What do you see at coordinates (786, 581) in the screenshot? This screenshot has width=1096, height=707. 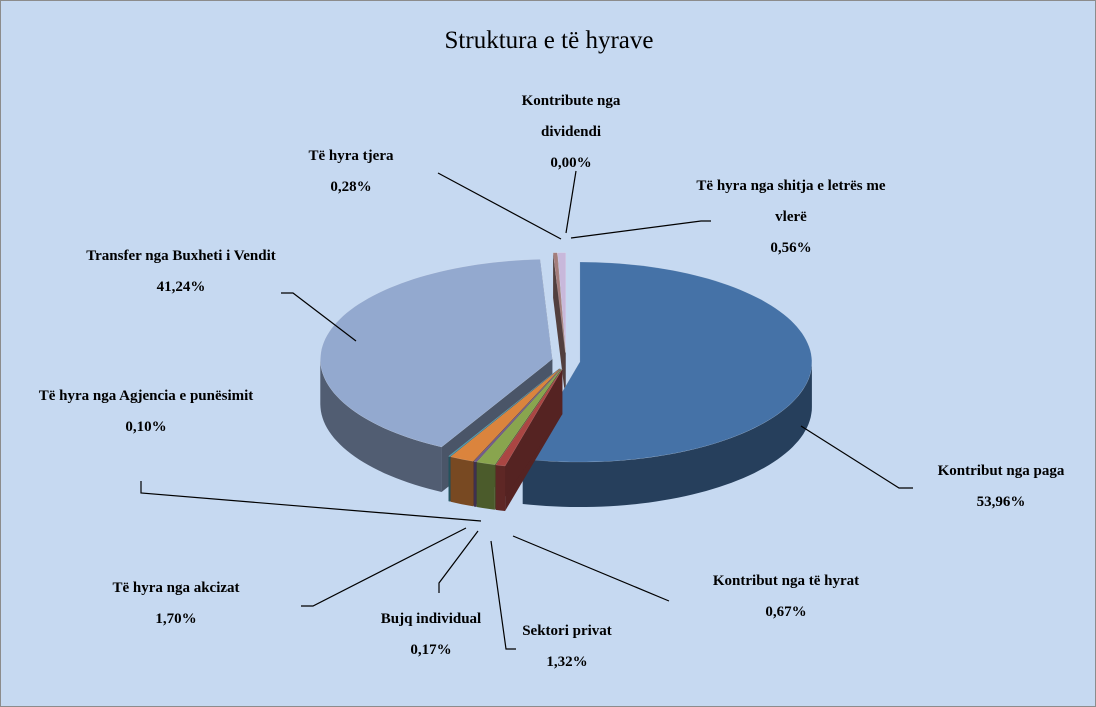 I see `label-category: Kontribut nga të hyrat` at bounding box center [786, 581].